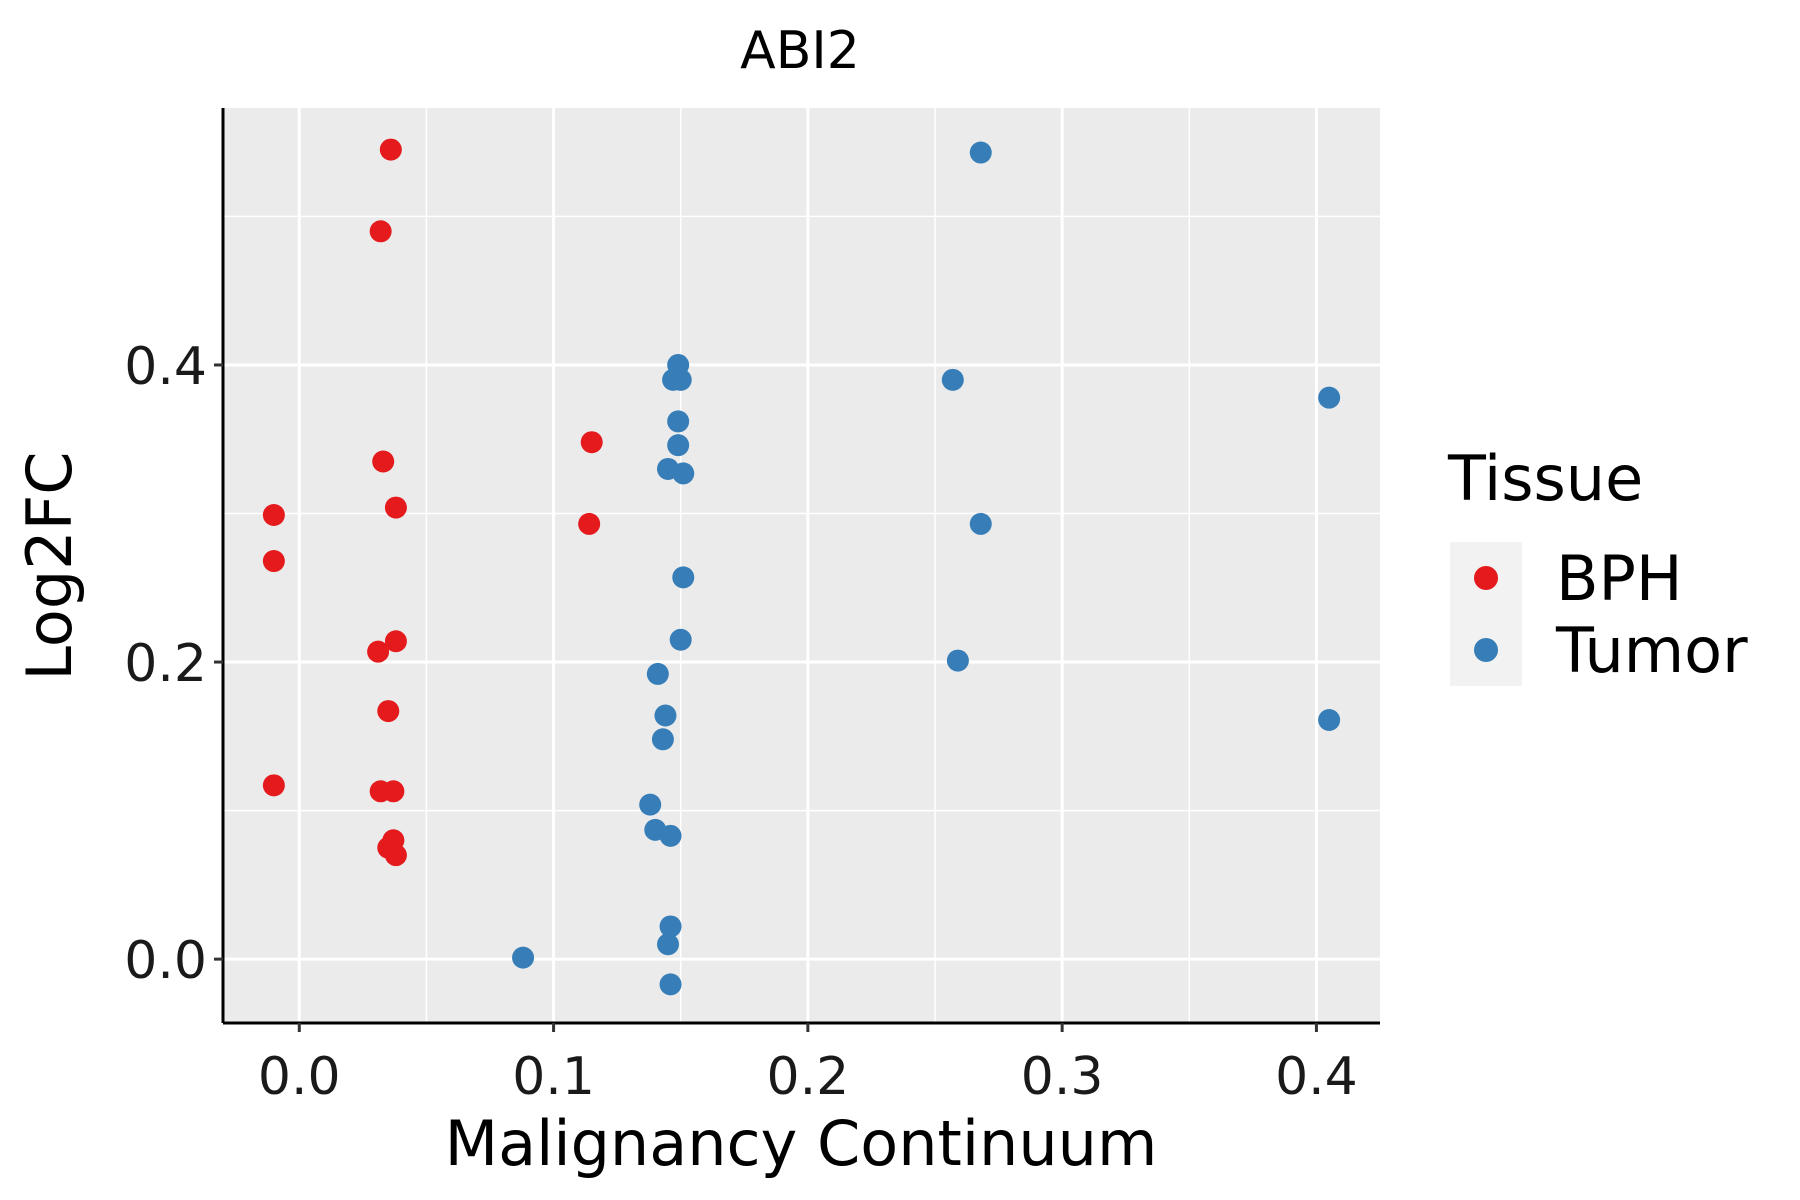  What do you see at coordinates (1619, 578) in the screenshot?
I see `legend-label-bph: BPH` at bounding box center [1619, 578].